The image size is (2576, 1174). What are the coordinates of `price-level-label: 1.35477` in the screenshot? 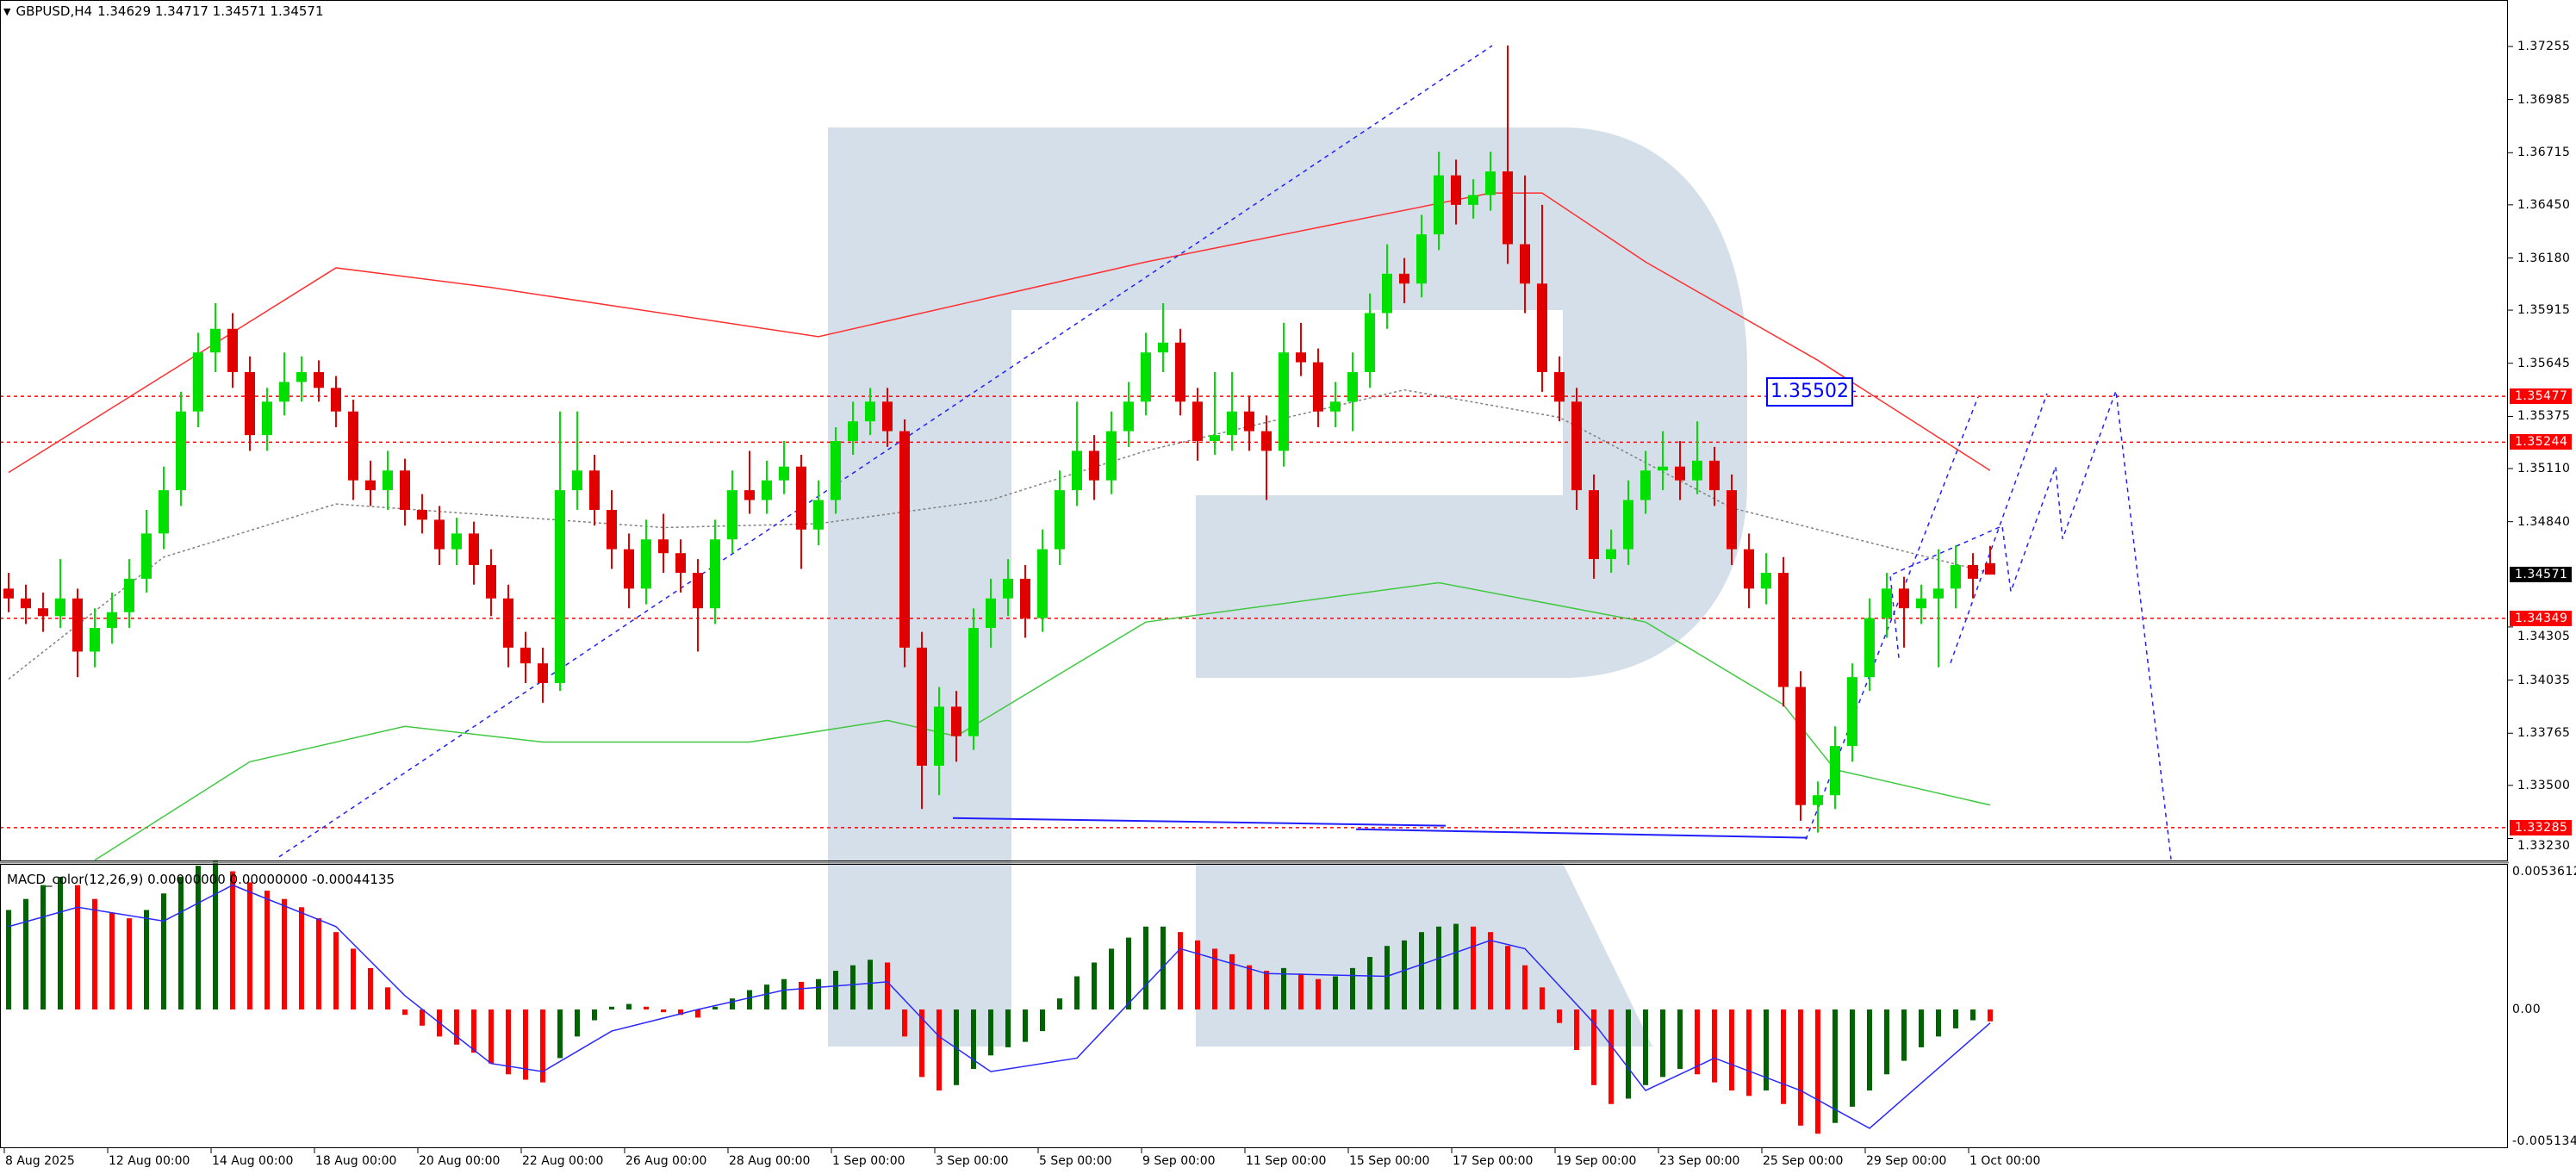 It's located at (2541, 396).